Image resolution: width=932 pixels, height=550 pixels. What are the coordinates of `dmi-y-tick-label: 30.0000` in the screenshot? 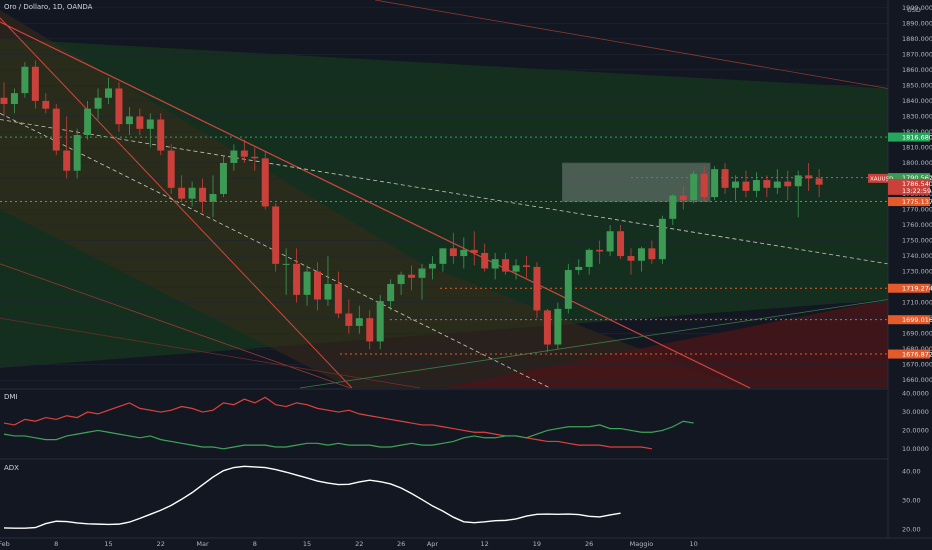 It's located at (915, 412).